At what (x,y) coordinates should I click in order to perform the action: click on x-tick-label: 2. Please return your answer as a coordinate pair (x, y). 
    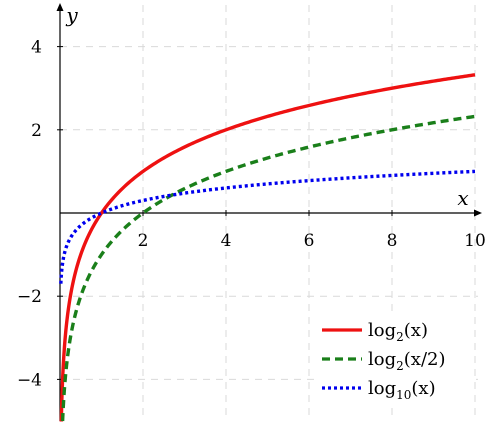
    Looking at the image, I should click on (143, 241).